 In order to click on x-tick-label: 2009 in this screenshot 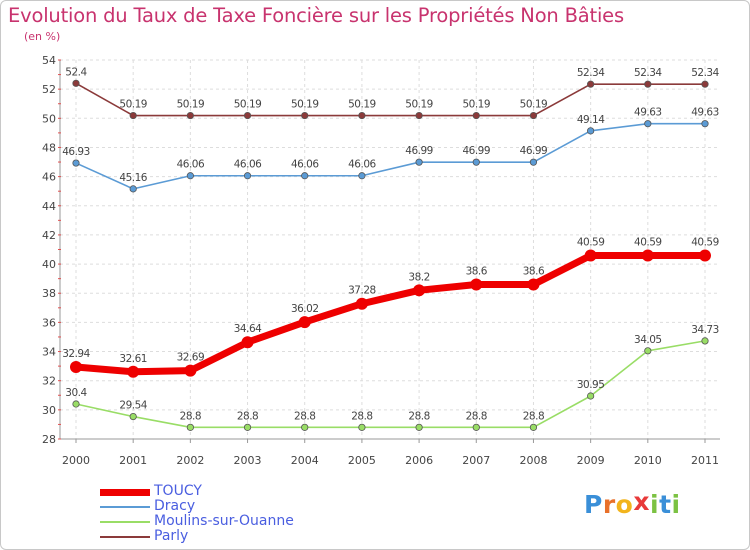, I will do `click(591, 460)`.